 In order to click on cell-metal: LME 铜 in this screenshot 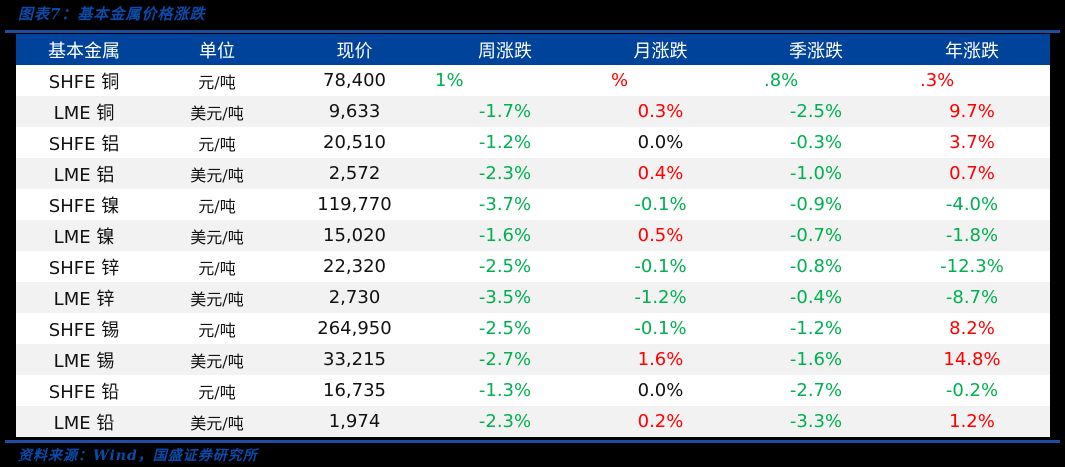, I will do `click(84, 111)`.